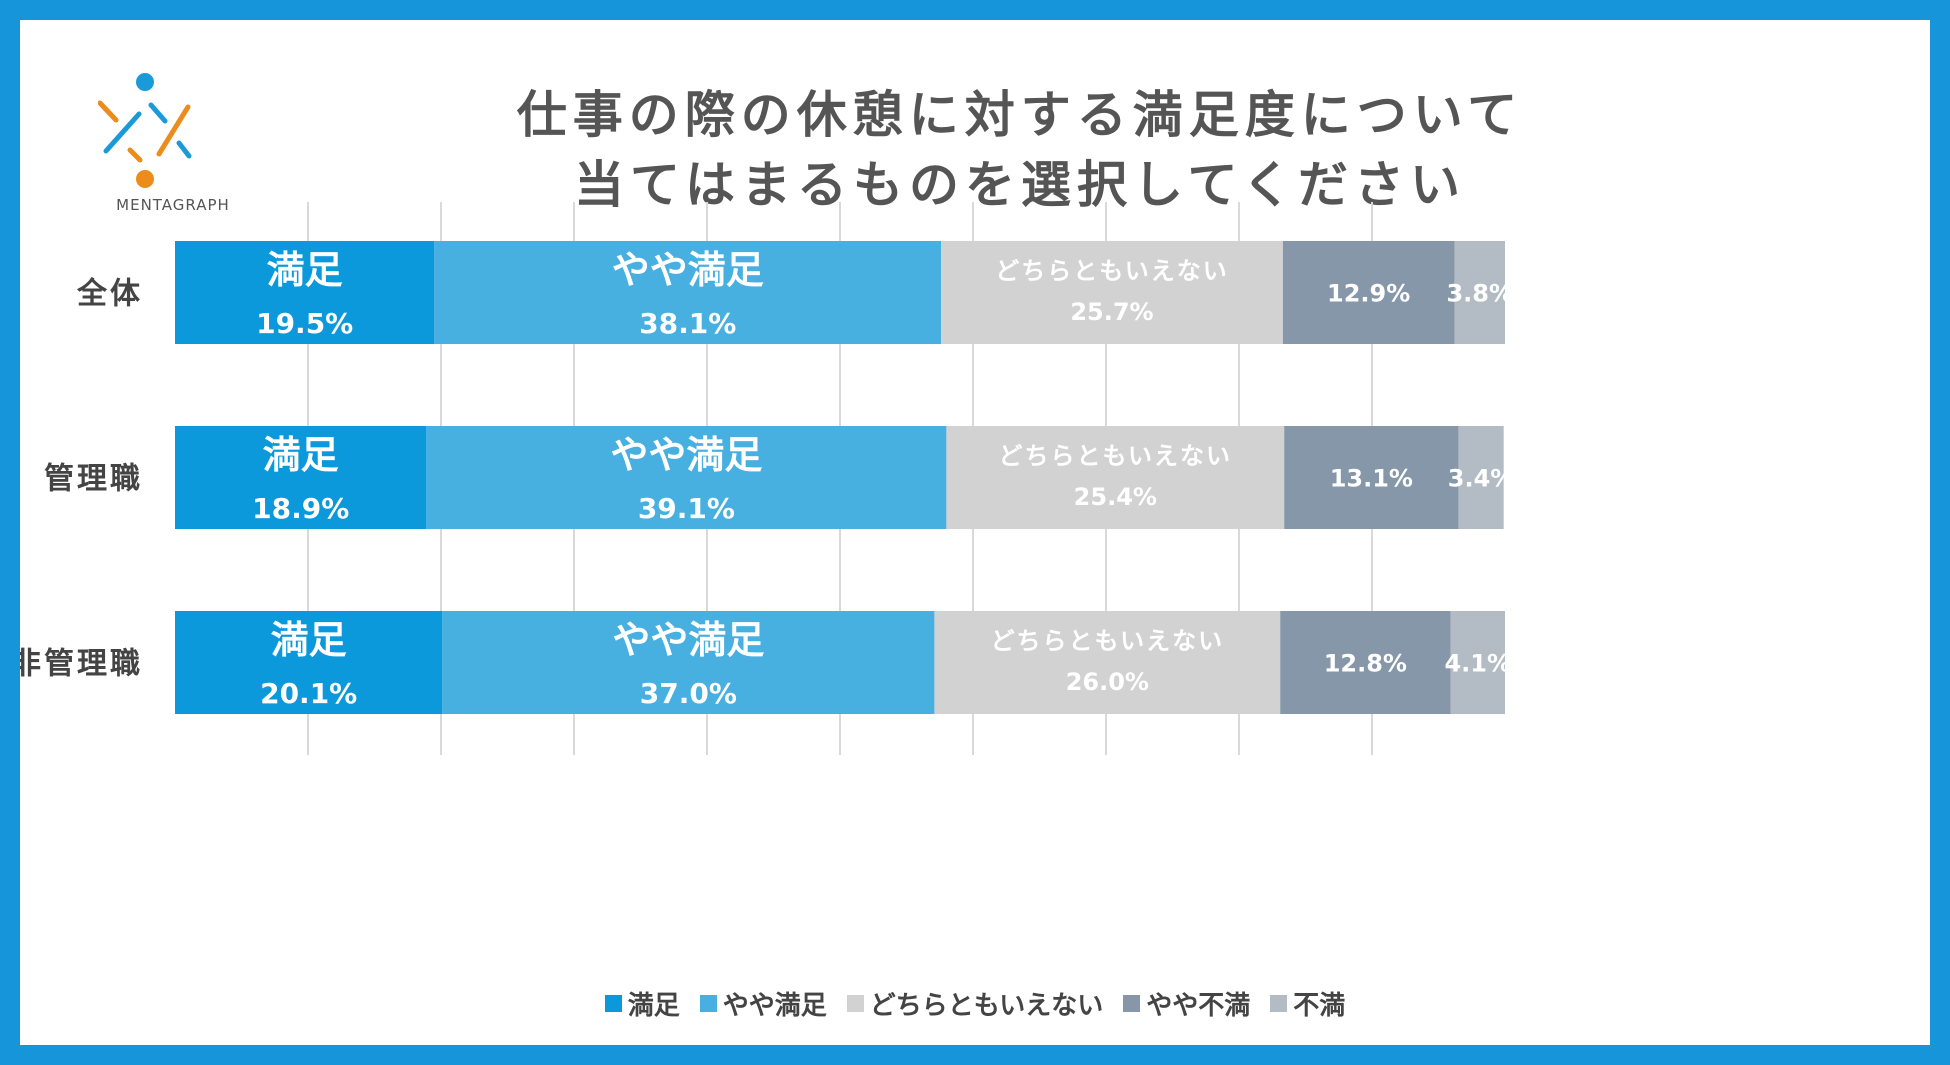 This screenshot has width=1950, height=1065. What do you see at coordinates (81, 664) in the screenshot?
I see `category-label: 非管理職` at bounding box center [81, 664].